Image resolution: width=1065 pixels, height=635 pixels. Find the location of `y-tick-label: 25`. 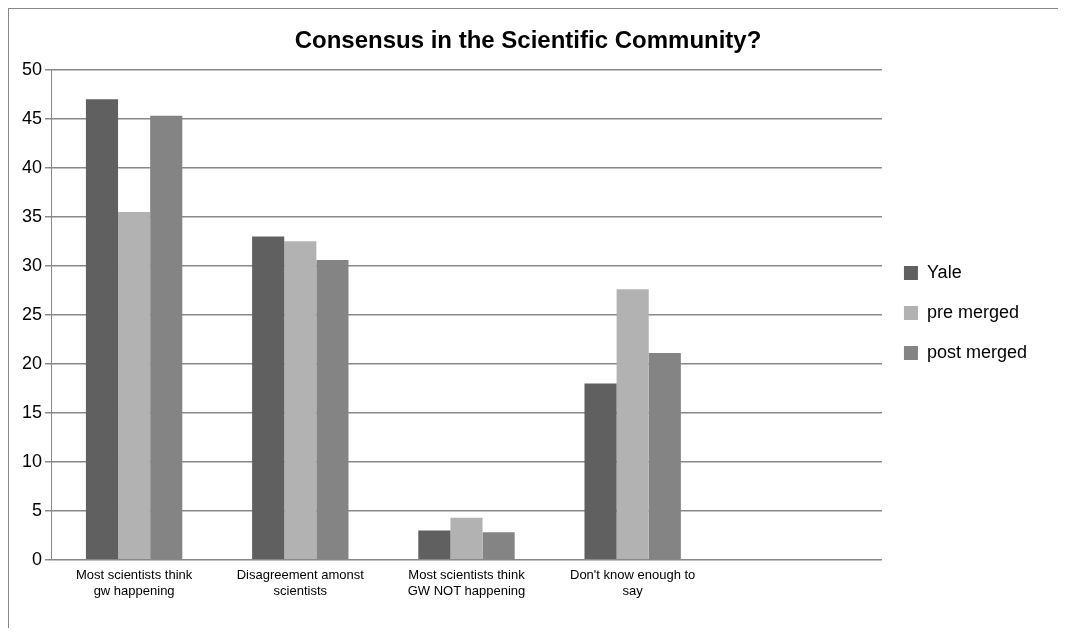

y-tick-label: 25 is located at coordinates (32, 313).